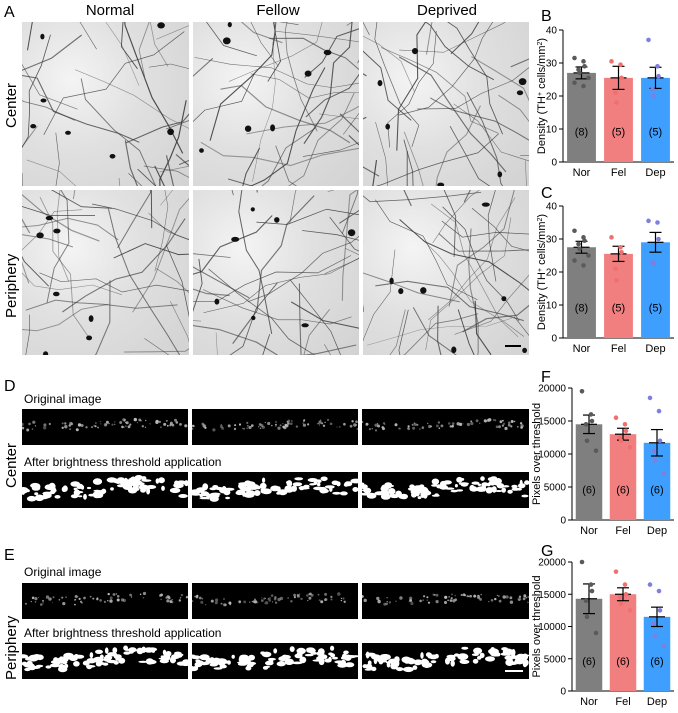  Describe the element at coordinates (552, 306) in the screenshot. I see `y-tick-label: 10` at that location.